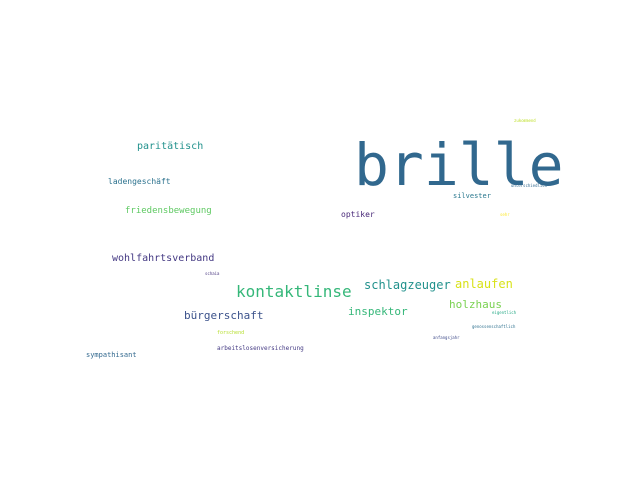 The width and height of the screenshot is (640, 480). I want to click on word-genossenschaftlich: genossenschaftlich, so click(494, 326).